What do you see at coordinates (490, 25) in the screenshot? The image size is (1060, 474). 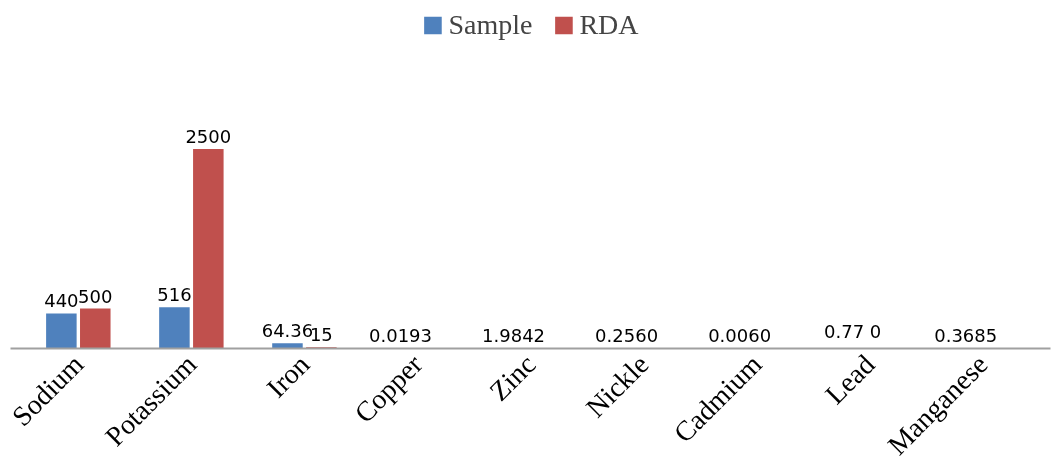 I see `legend-label: Sample` at bounding box center [490, 25].